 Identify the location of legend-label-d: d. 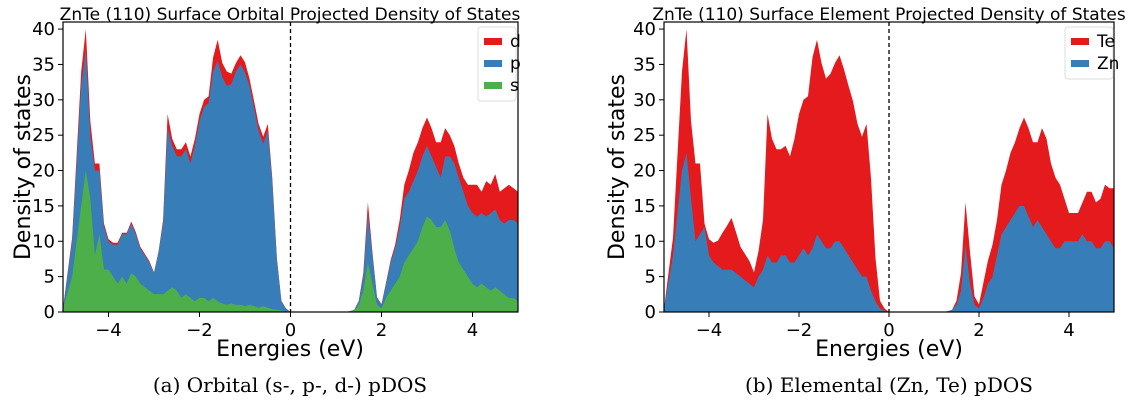
(515, 42).